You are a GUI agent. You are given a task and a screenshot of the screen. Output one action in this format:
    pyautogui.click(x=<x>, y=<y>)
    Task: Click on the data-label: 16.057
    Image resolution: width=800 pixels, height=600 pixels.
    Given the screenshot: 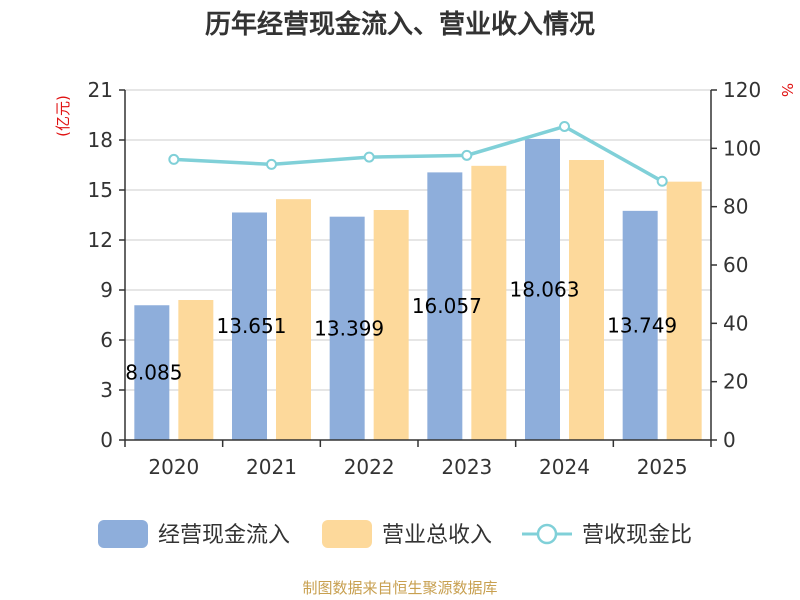 What is the action you would take?
    pyautogui.click(x=447, y=306)
    